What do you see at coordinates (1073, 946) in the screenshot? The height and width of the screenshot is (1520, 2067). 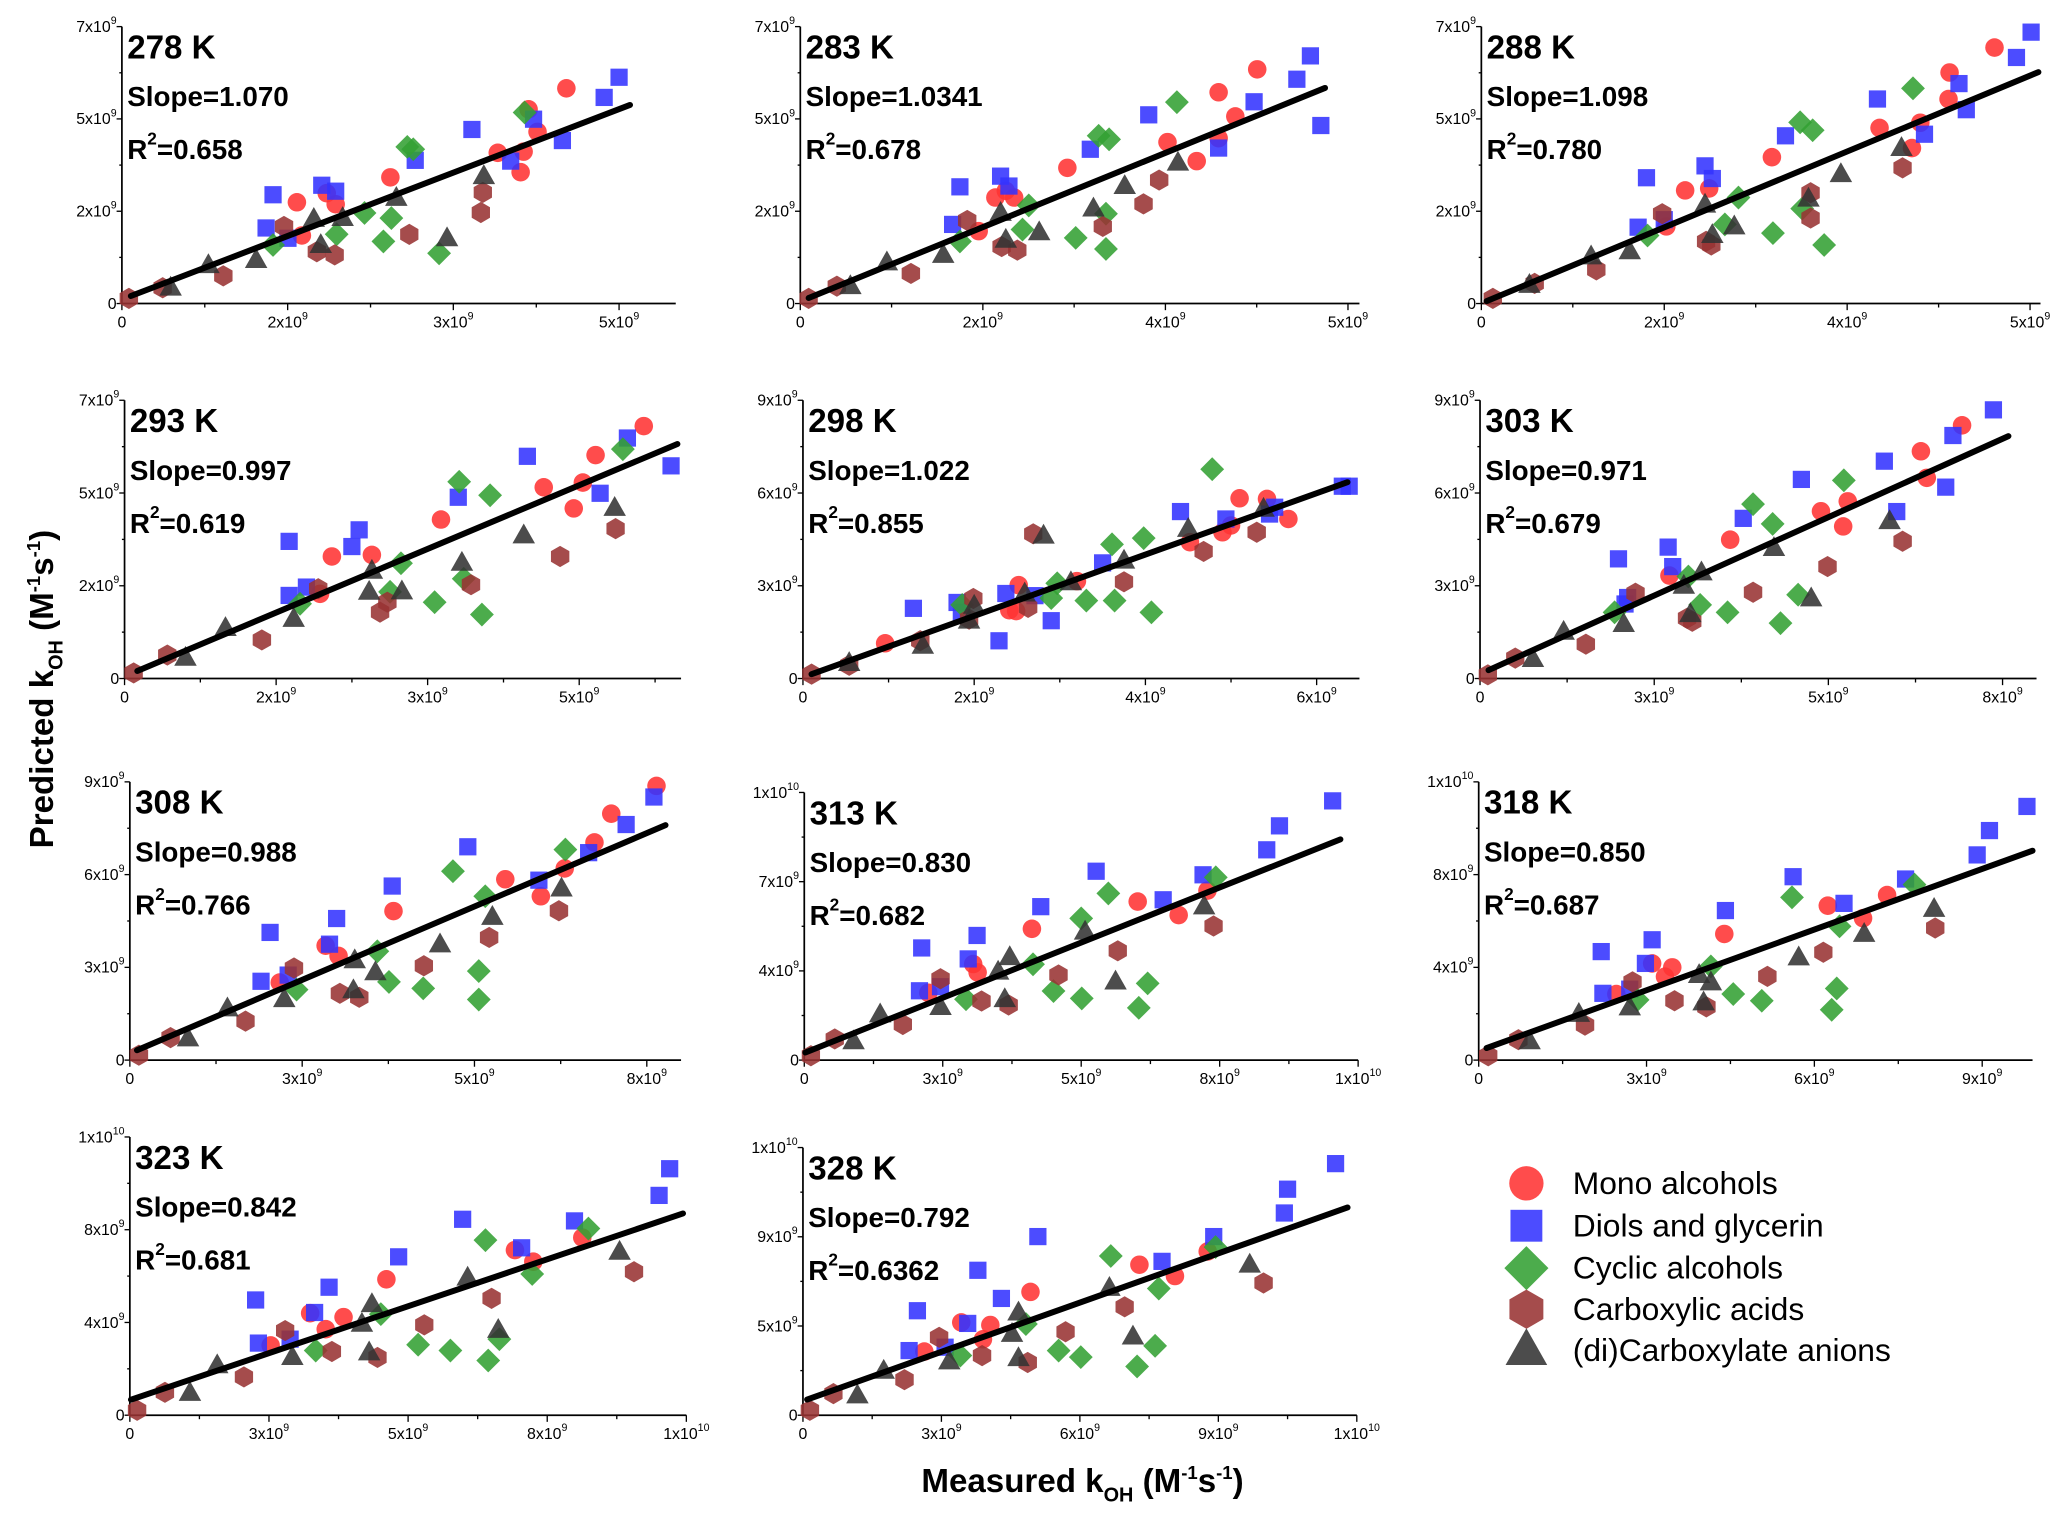 I see `fit-line` at bounding box center [1073, 946].